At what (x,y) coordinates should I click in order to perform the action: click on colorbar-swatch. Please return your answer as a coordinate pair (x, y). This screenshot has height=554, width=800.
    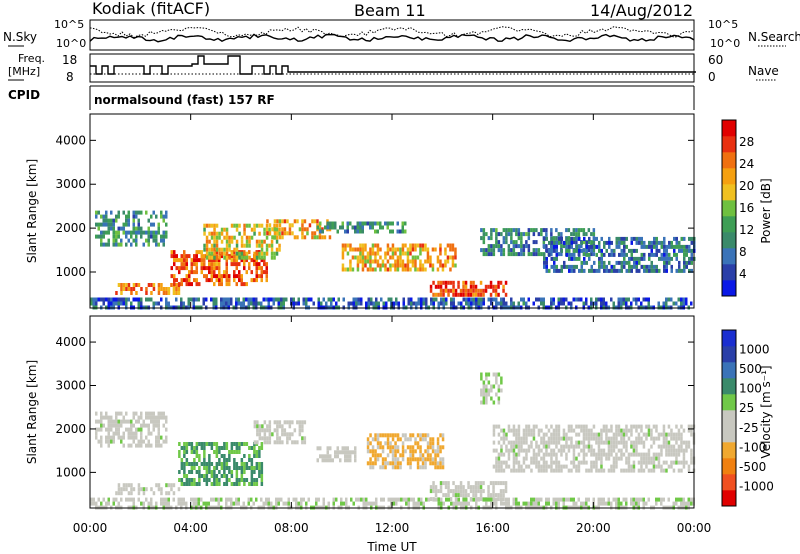
    Looking at the image, I should click on (729, 370).